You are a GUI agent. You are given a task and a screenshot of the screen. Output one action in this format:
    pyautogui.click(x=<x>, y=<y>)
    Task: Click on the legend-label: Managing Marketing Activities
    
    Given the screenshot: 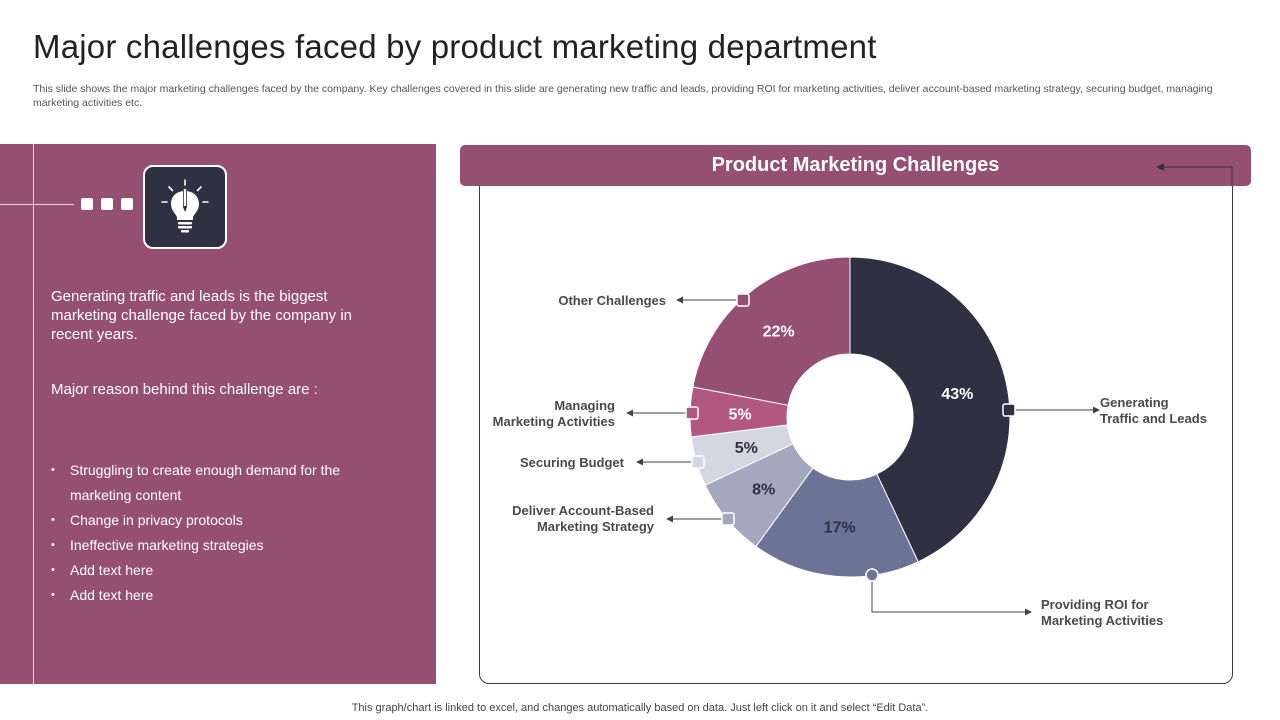 What is the action you would take?
    pyautogui.click(x=554, y=413)
    